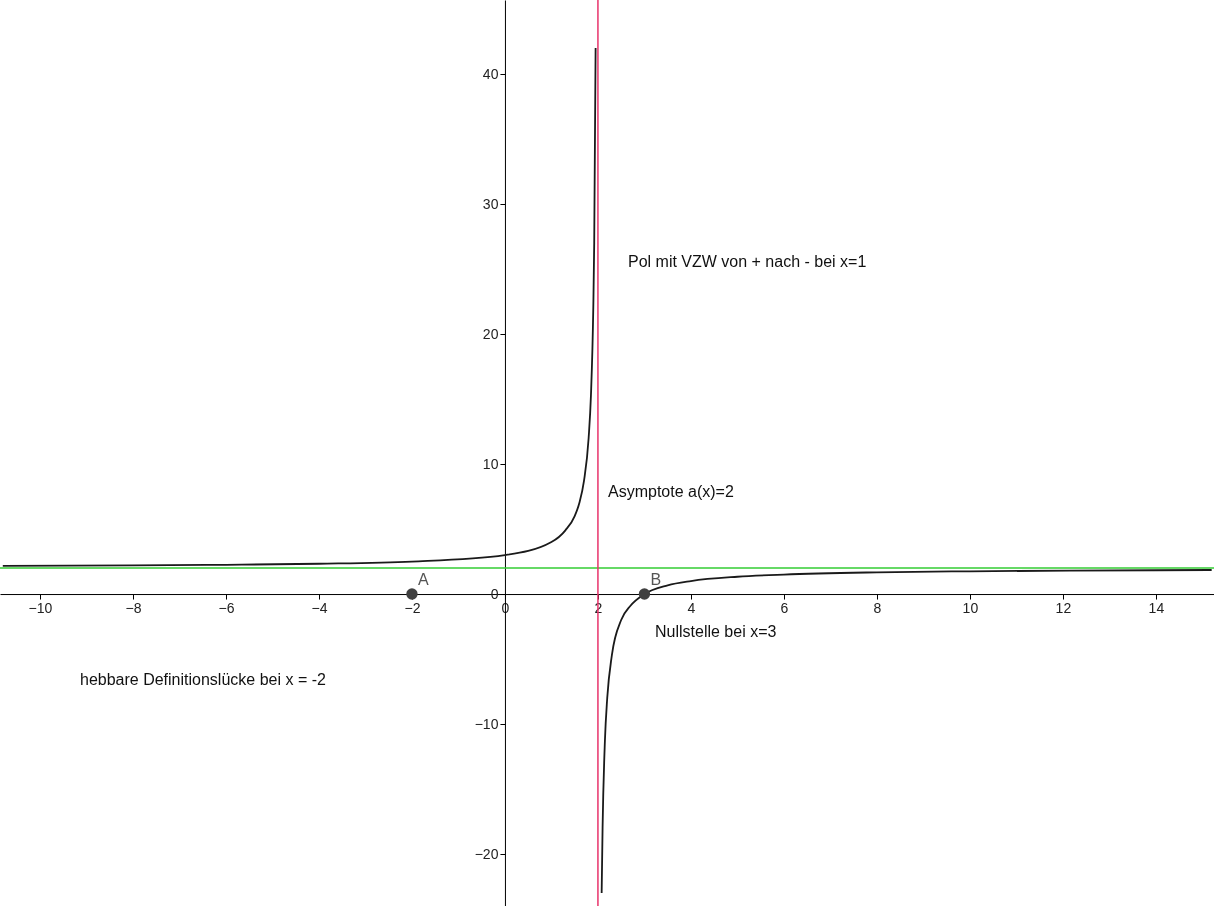 The image size is (1214, 906). Describe the element at coordinates (490, 333) in the screenshot. I see `y-tick-label: 20` at that location.